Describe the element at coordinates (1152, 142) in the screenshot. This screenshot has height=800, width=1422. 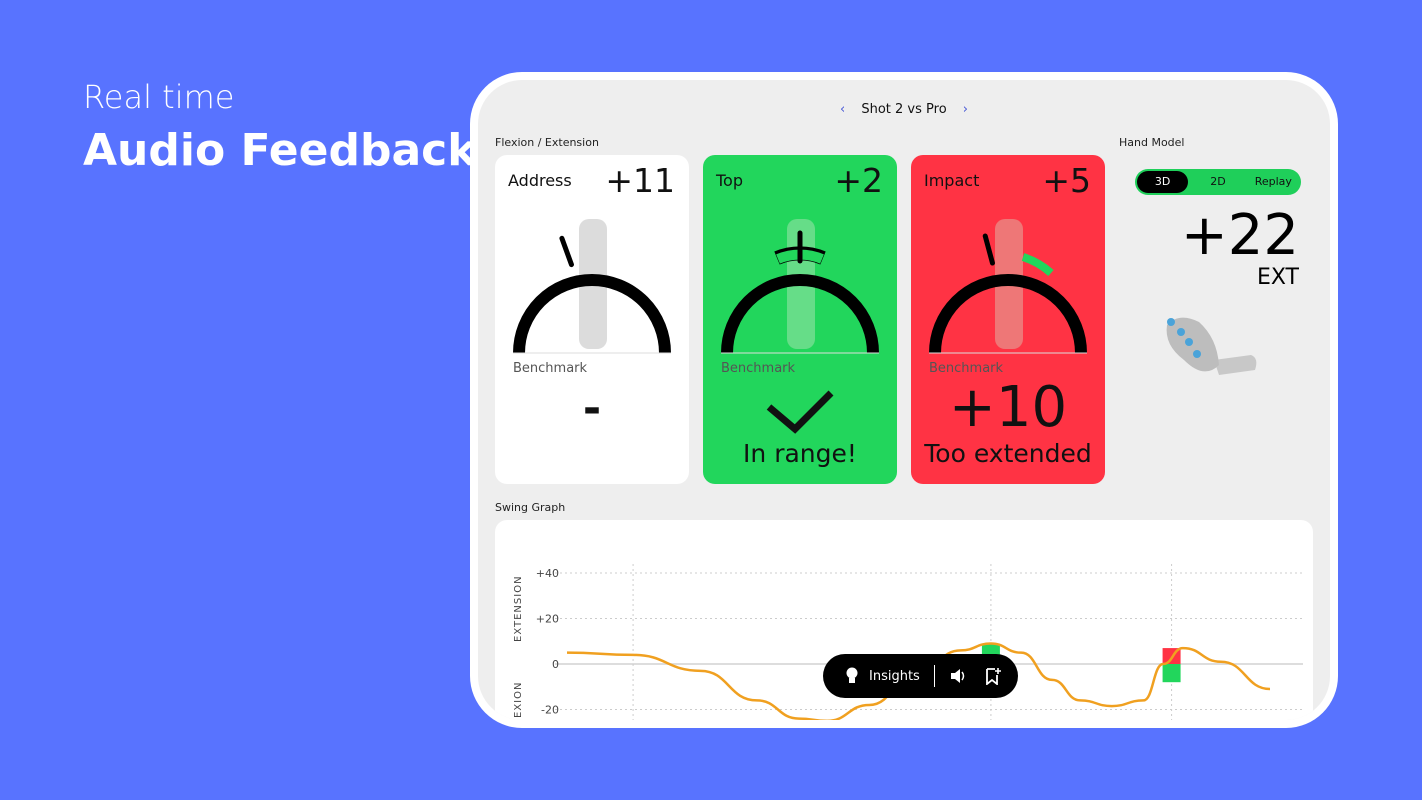
I see `section-label-hand: Hand Model` at that location.